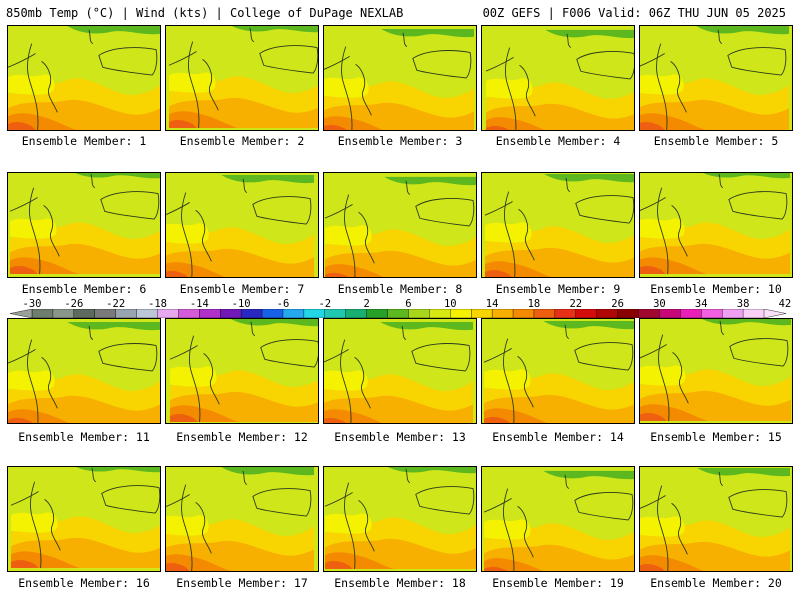  What do you see at coordinates (366, 304) in the screenshot?
I see `colorbar-tick-label: 2` at bounding box center [366, 304].